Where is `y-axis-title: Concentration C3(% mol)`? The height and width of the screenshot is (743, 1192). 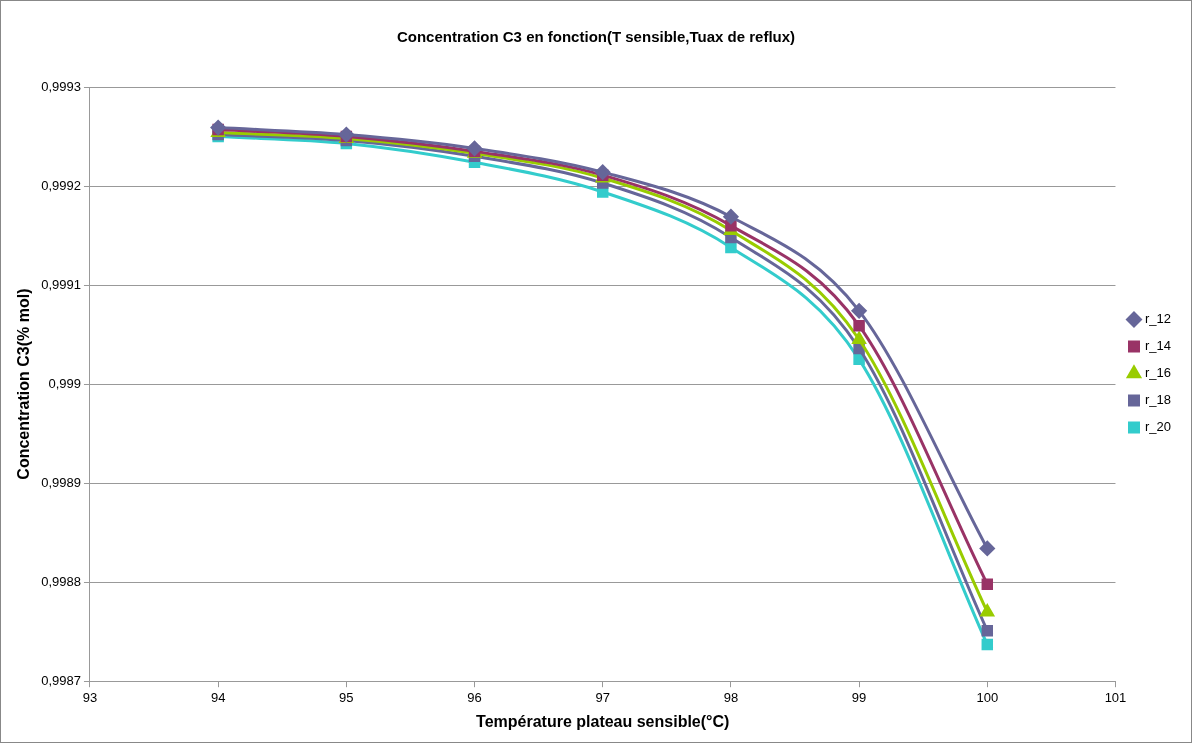
y-axis-title: Concentration C3(% mol) is located at coordinates (24, 384).